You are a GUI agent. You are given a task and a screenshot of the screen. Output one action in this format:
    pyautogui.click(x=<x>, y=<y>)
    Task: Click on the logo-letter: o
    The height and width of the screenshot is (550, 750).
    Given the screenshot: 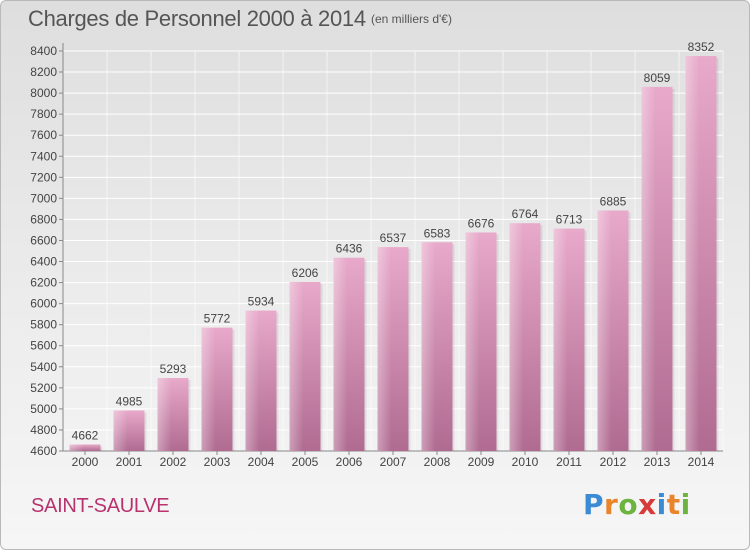 What is the action you would take?
    pyautogui.click(x=628, y=504)
    